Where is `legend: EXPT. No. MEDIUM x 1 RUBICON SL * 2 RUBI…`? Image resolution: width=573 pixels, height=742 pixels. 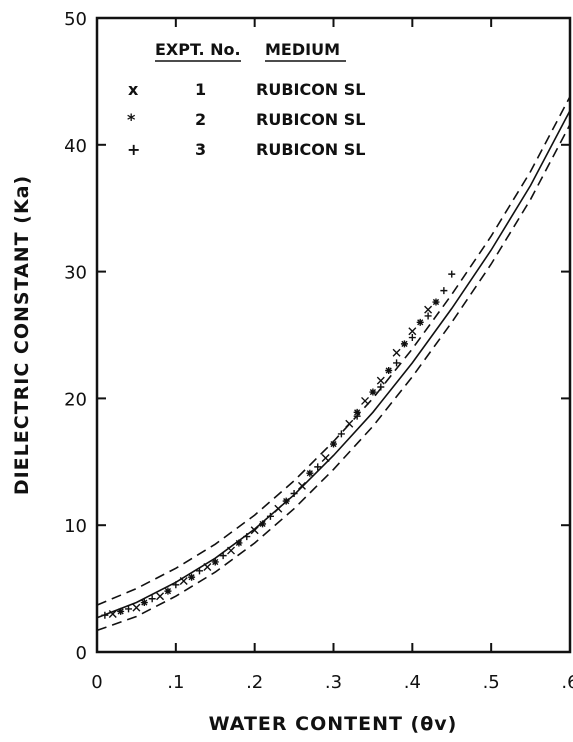
legend: EXPT. No. MEDIUM x 1 RUBICON SL * 2 RUBI… is located at coordinates (246, 99).